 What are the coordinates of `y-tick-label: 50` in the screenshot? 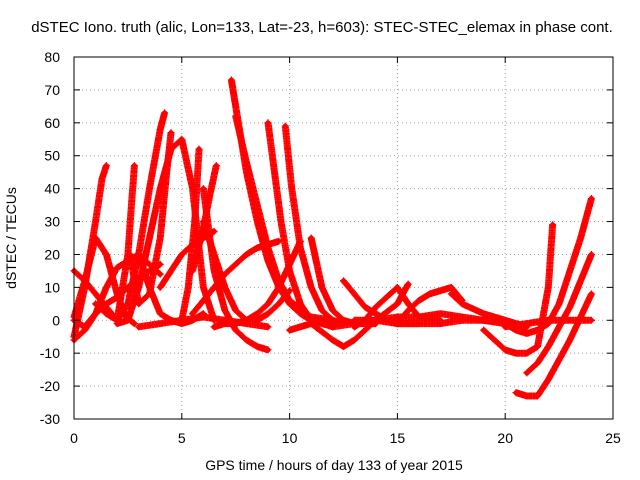 It's located at (52, 156).